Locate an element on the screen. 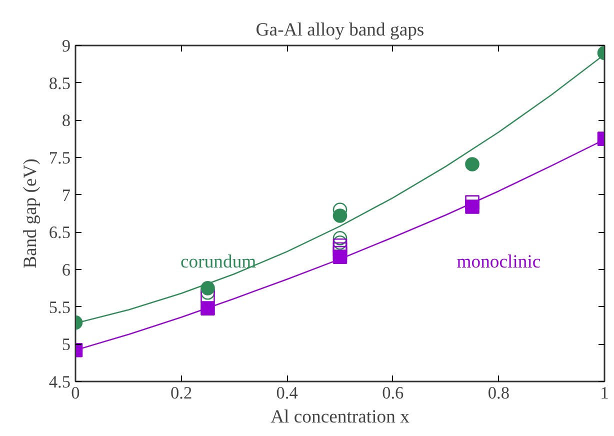  chart-title: Ga-Al alloy band gaps is located at coordinates (340, 30).